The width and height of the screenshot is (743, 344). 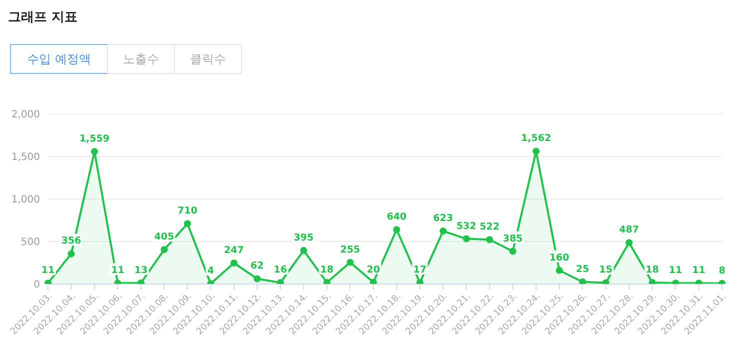 I want to click on data-label: 487, so click(x=629, y=230).